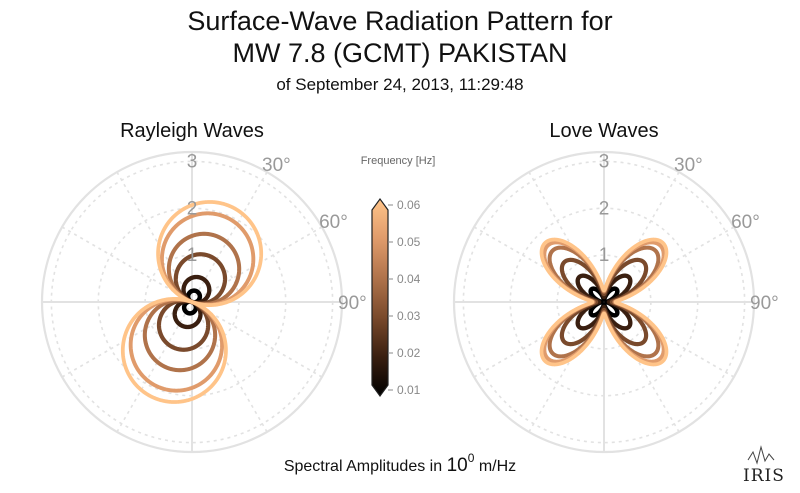  I want to click on x-axis-label-base: 10, so click(457, 465).